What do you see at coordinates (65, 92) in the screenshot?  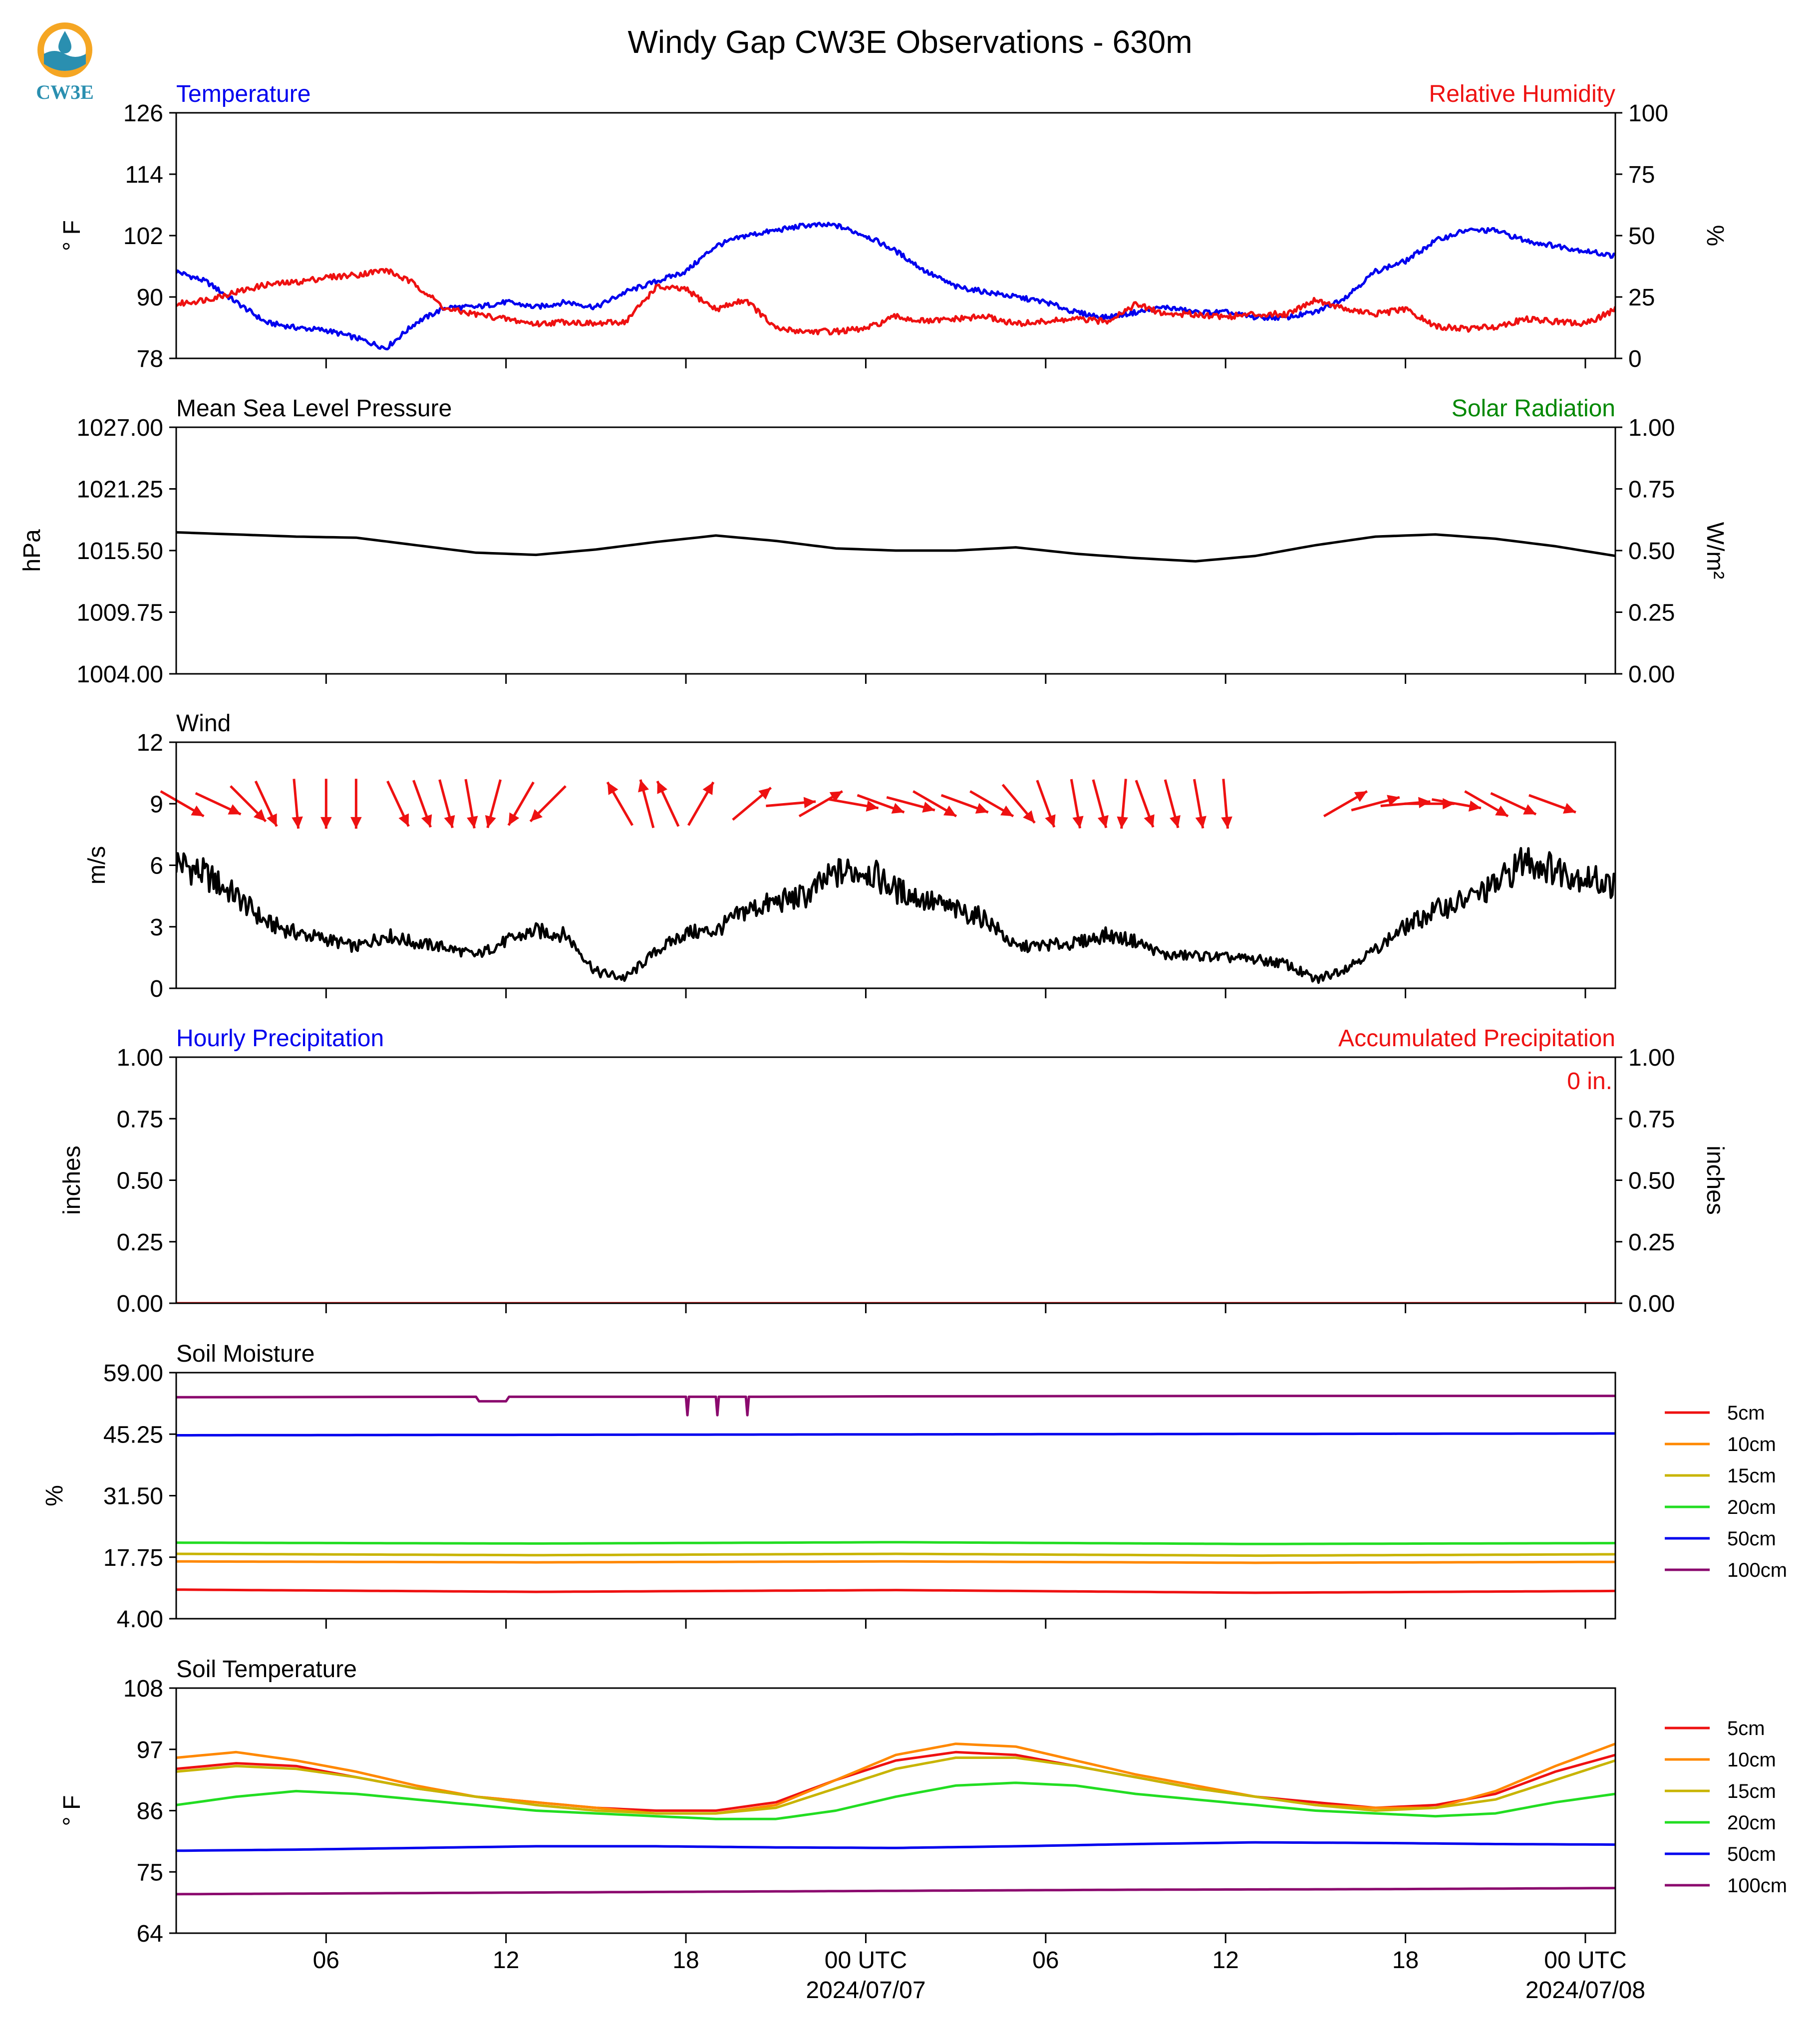 I see `logo-text: CW3E` at bounding box center [65, 92].